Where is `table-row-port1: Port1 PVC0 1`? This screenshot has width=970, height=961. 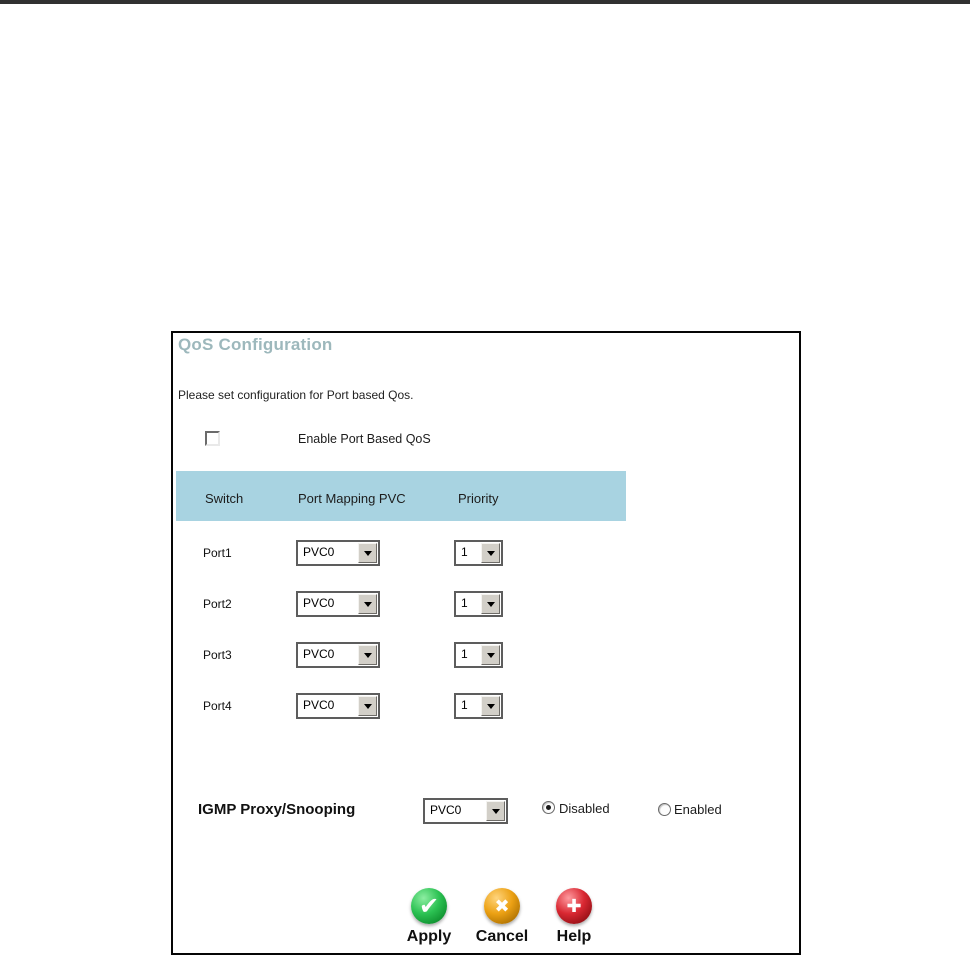
table-row-port1: Port1 PVC0 1 is located at coordinates (486, 553).